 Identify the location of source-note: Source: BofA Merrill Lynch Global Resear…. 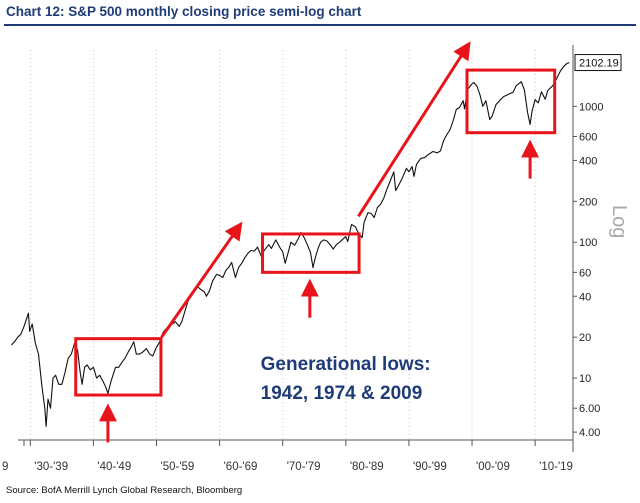
(124, 490).